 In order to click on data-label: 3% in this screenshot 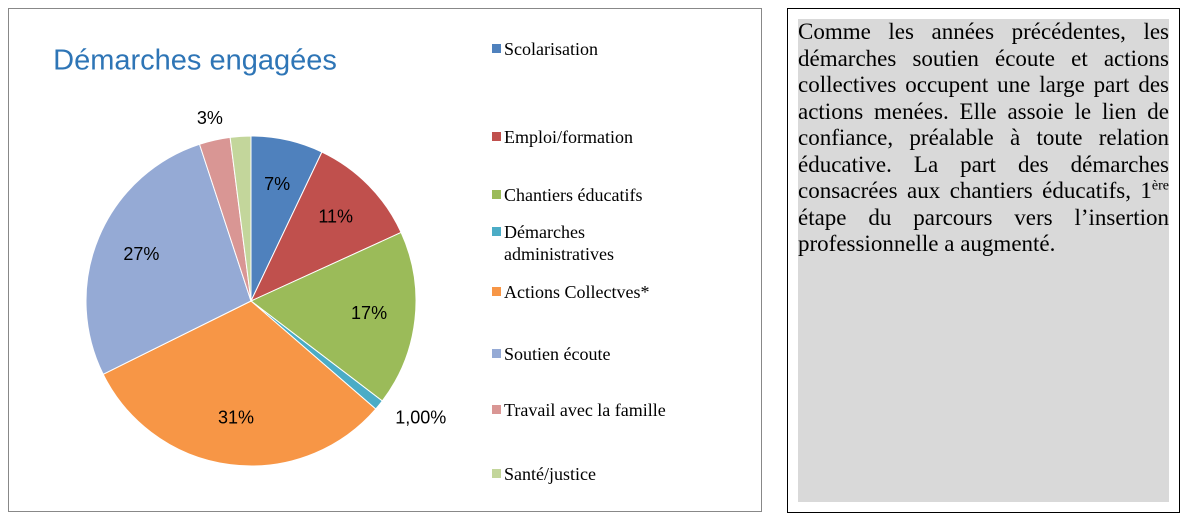, I will do `click(210, 118)`.